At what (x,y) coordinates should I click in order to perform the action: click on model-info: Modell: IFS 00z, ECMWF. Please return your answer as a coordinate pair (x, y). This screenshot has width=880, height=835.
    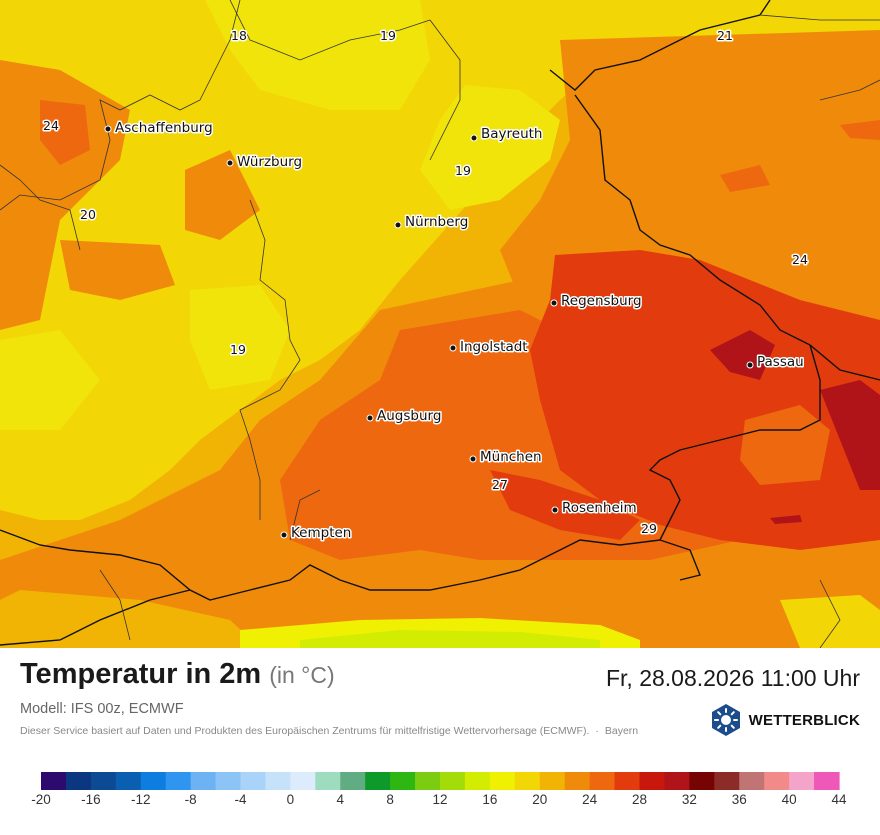
    Looking at the image, I should click on (102, 709).